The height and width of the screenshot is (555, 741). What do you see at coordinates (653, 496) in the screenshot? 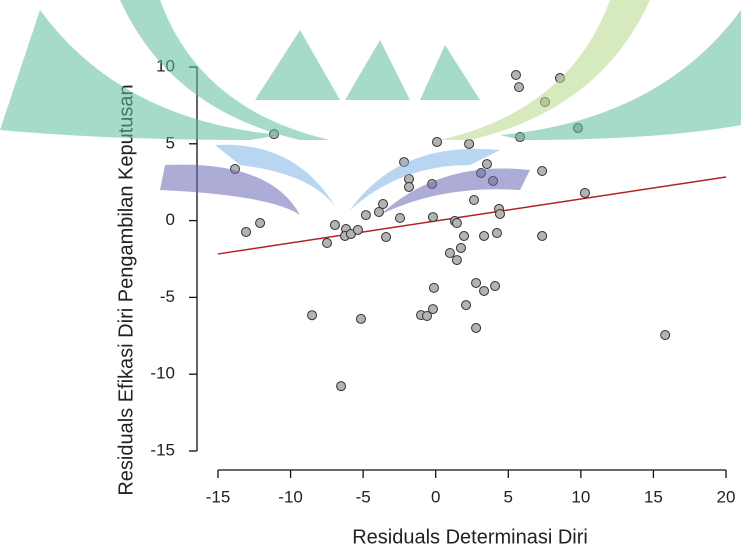
I see `x-tick-label: 15` at bounding box center [653, 496].